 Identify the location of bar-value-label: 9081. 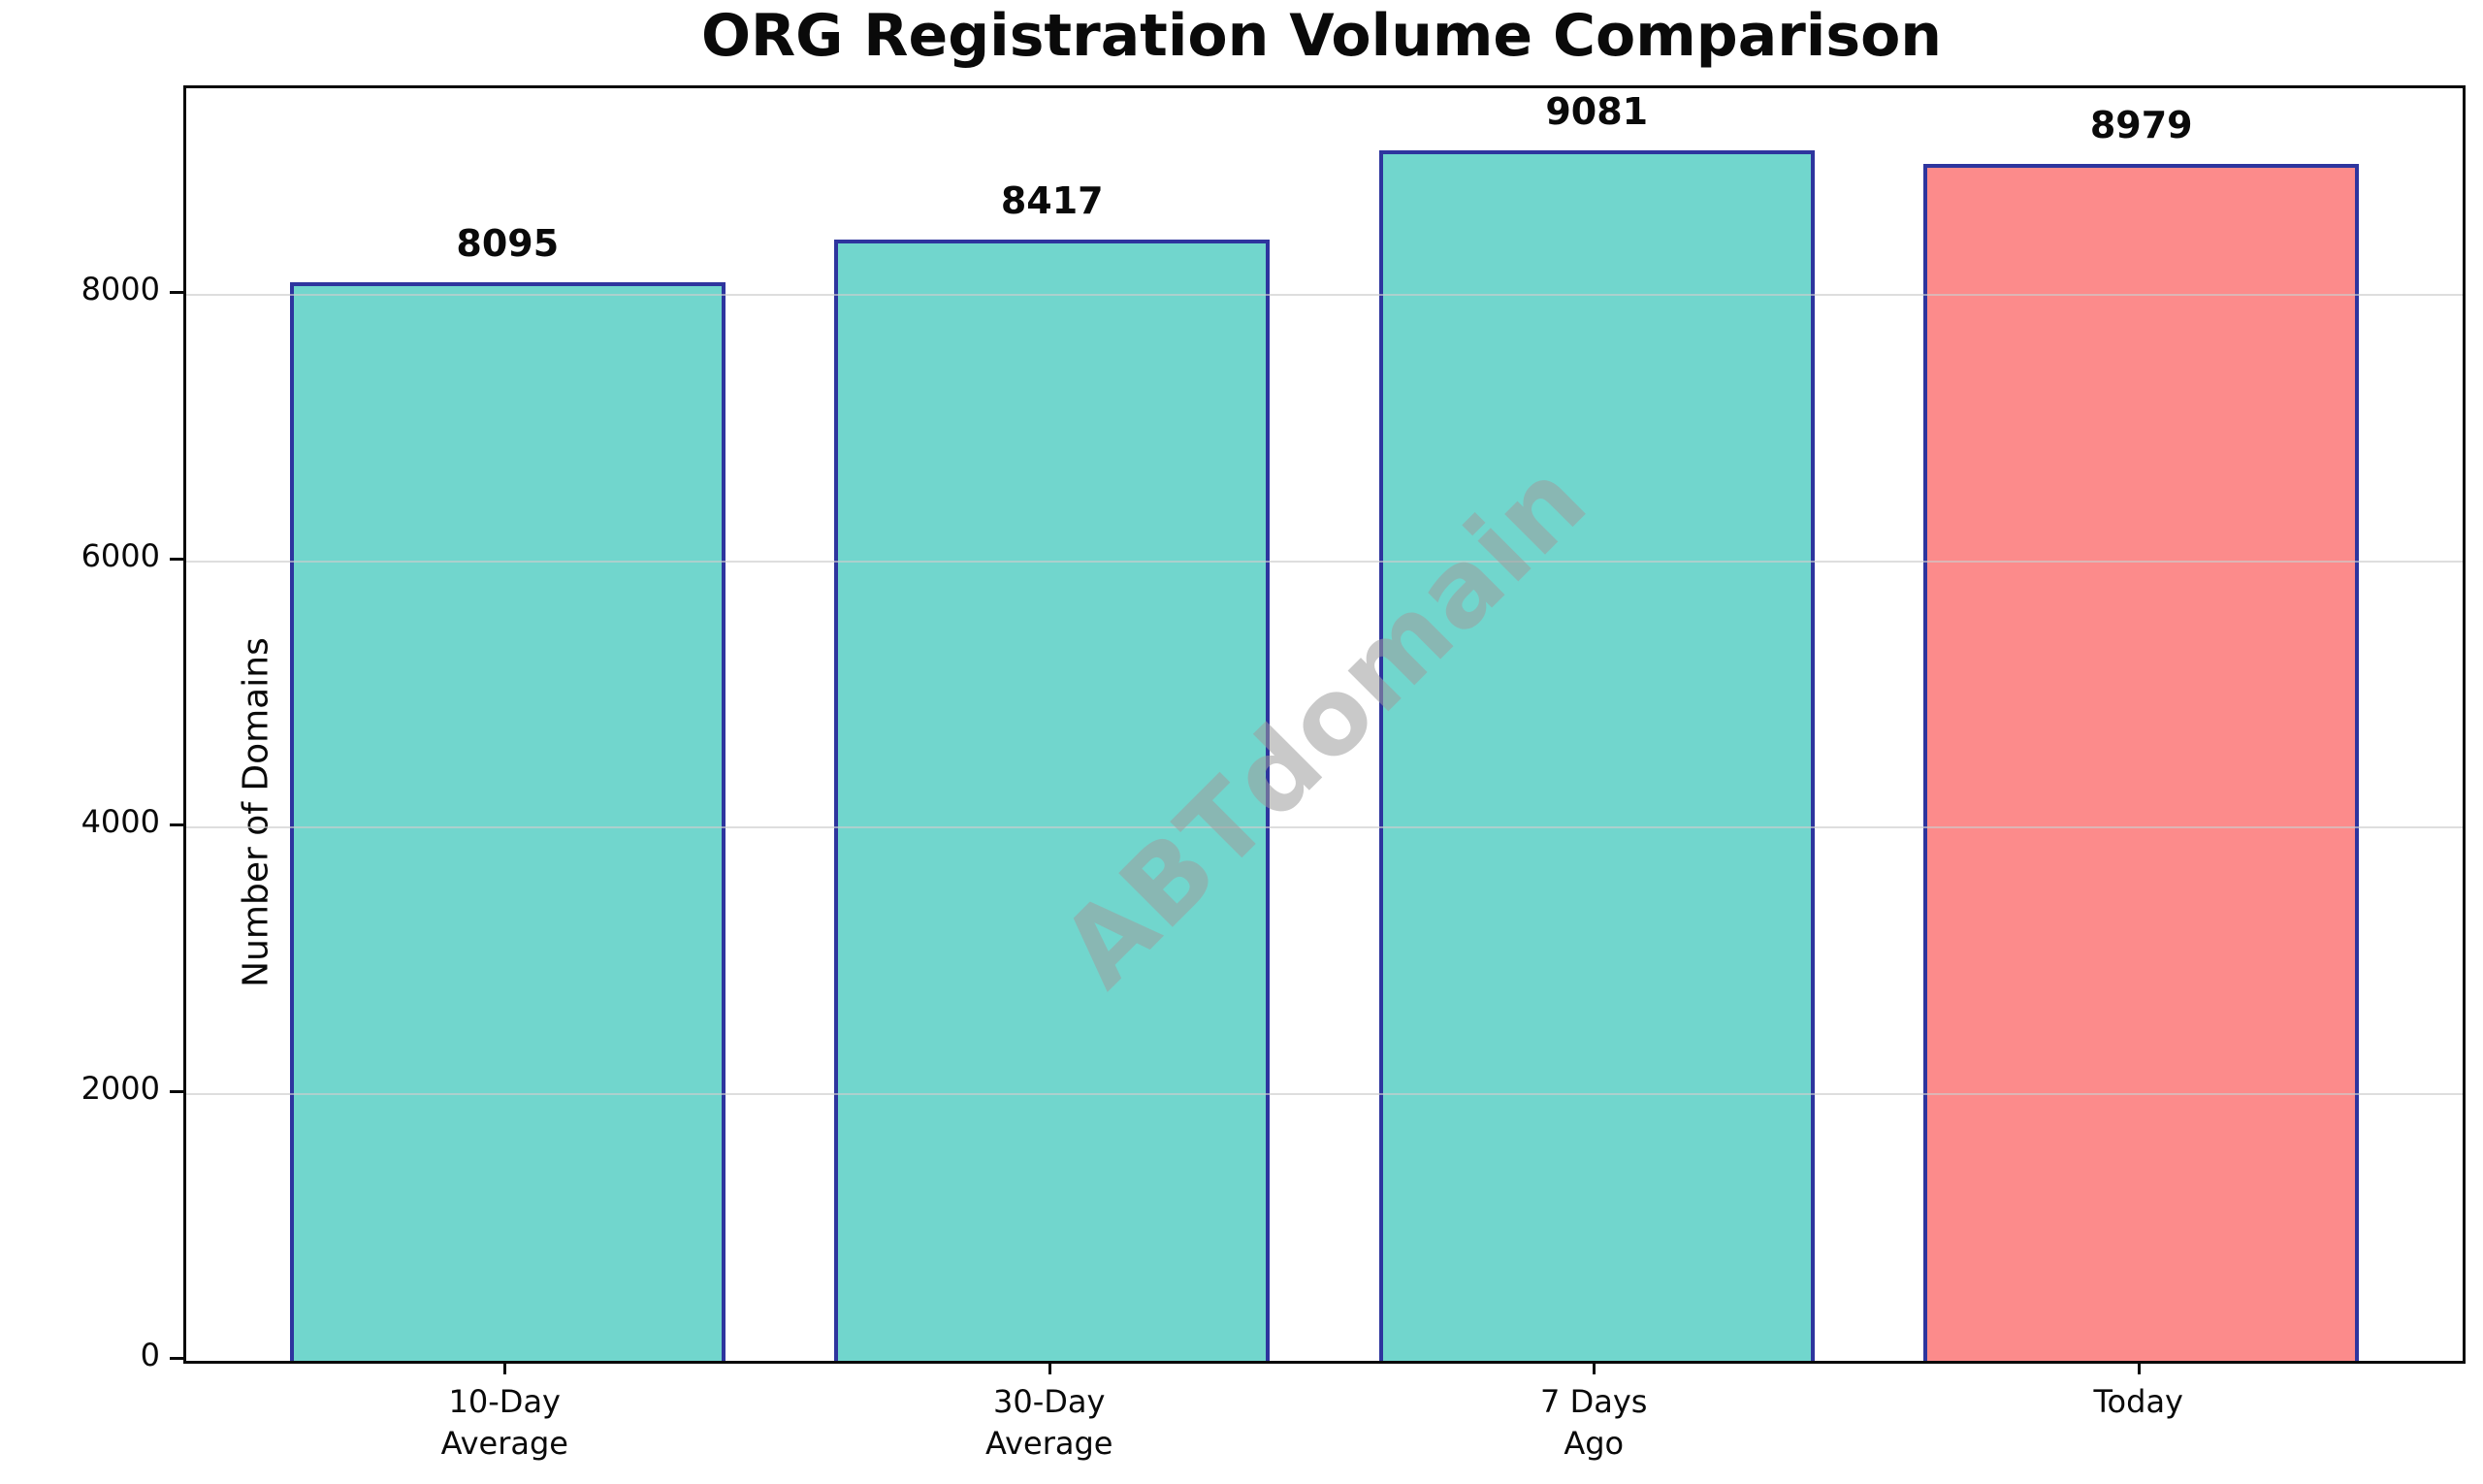
(1597, 112).